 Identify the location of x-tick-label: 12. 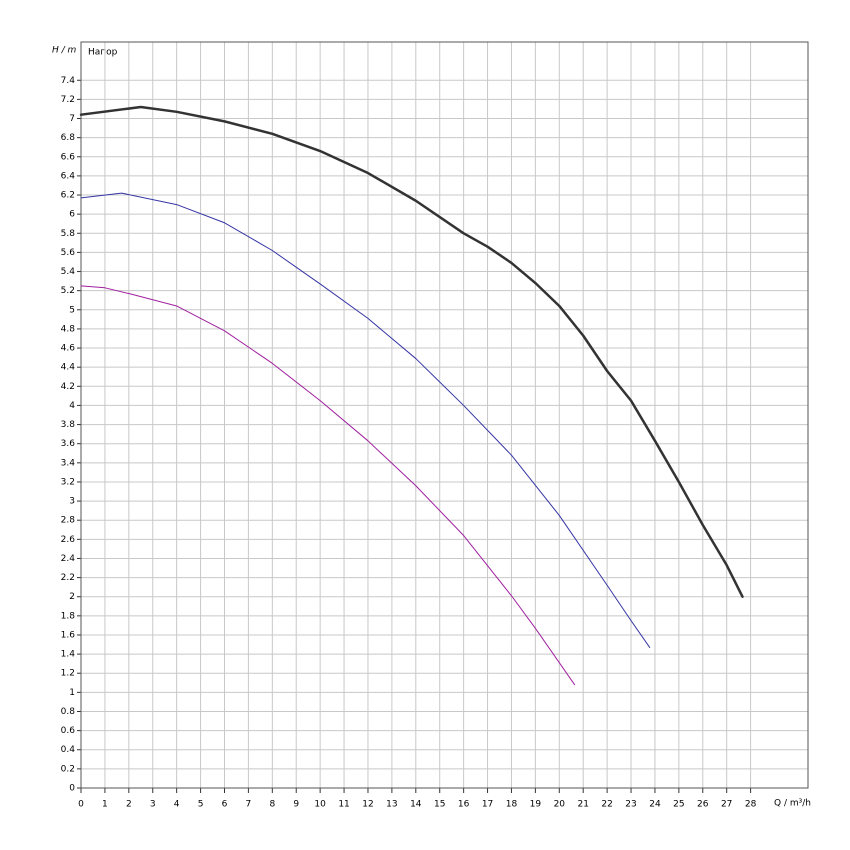
(367, 805).